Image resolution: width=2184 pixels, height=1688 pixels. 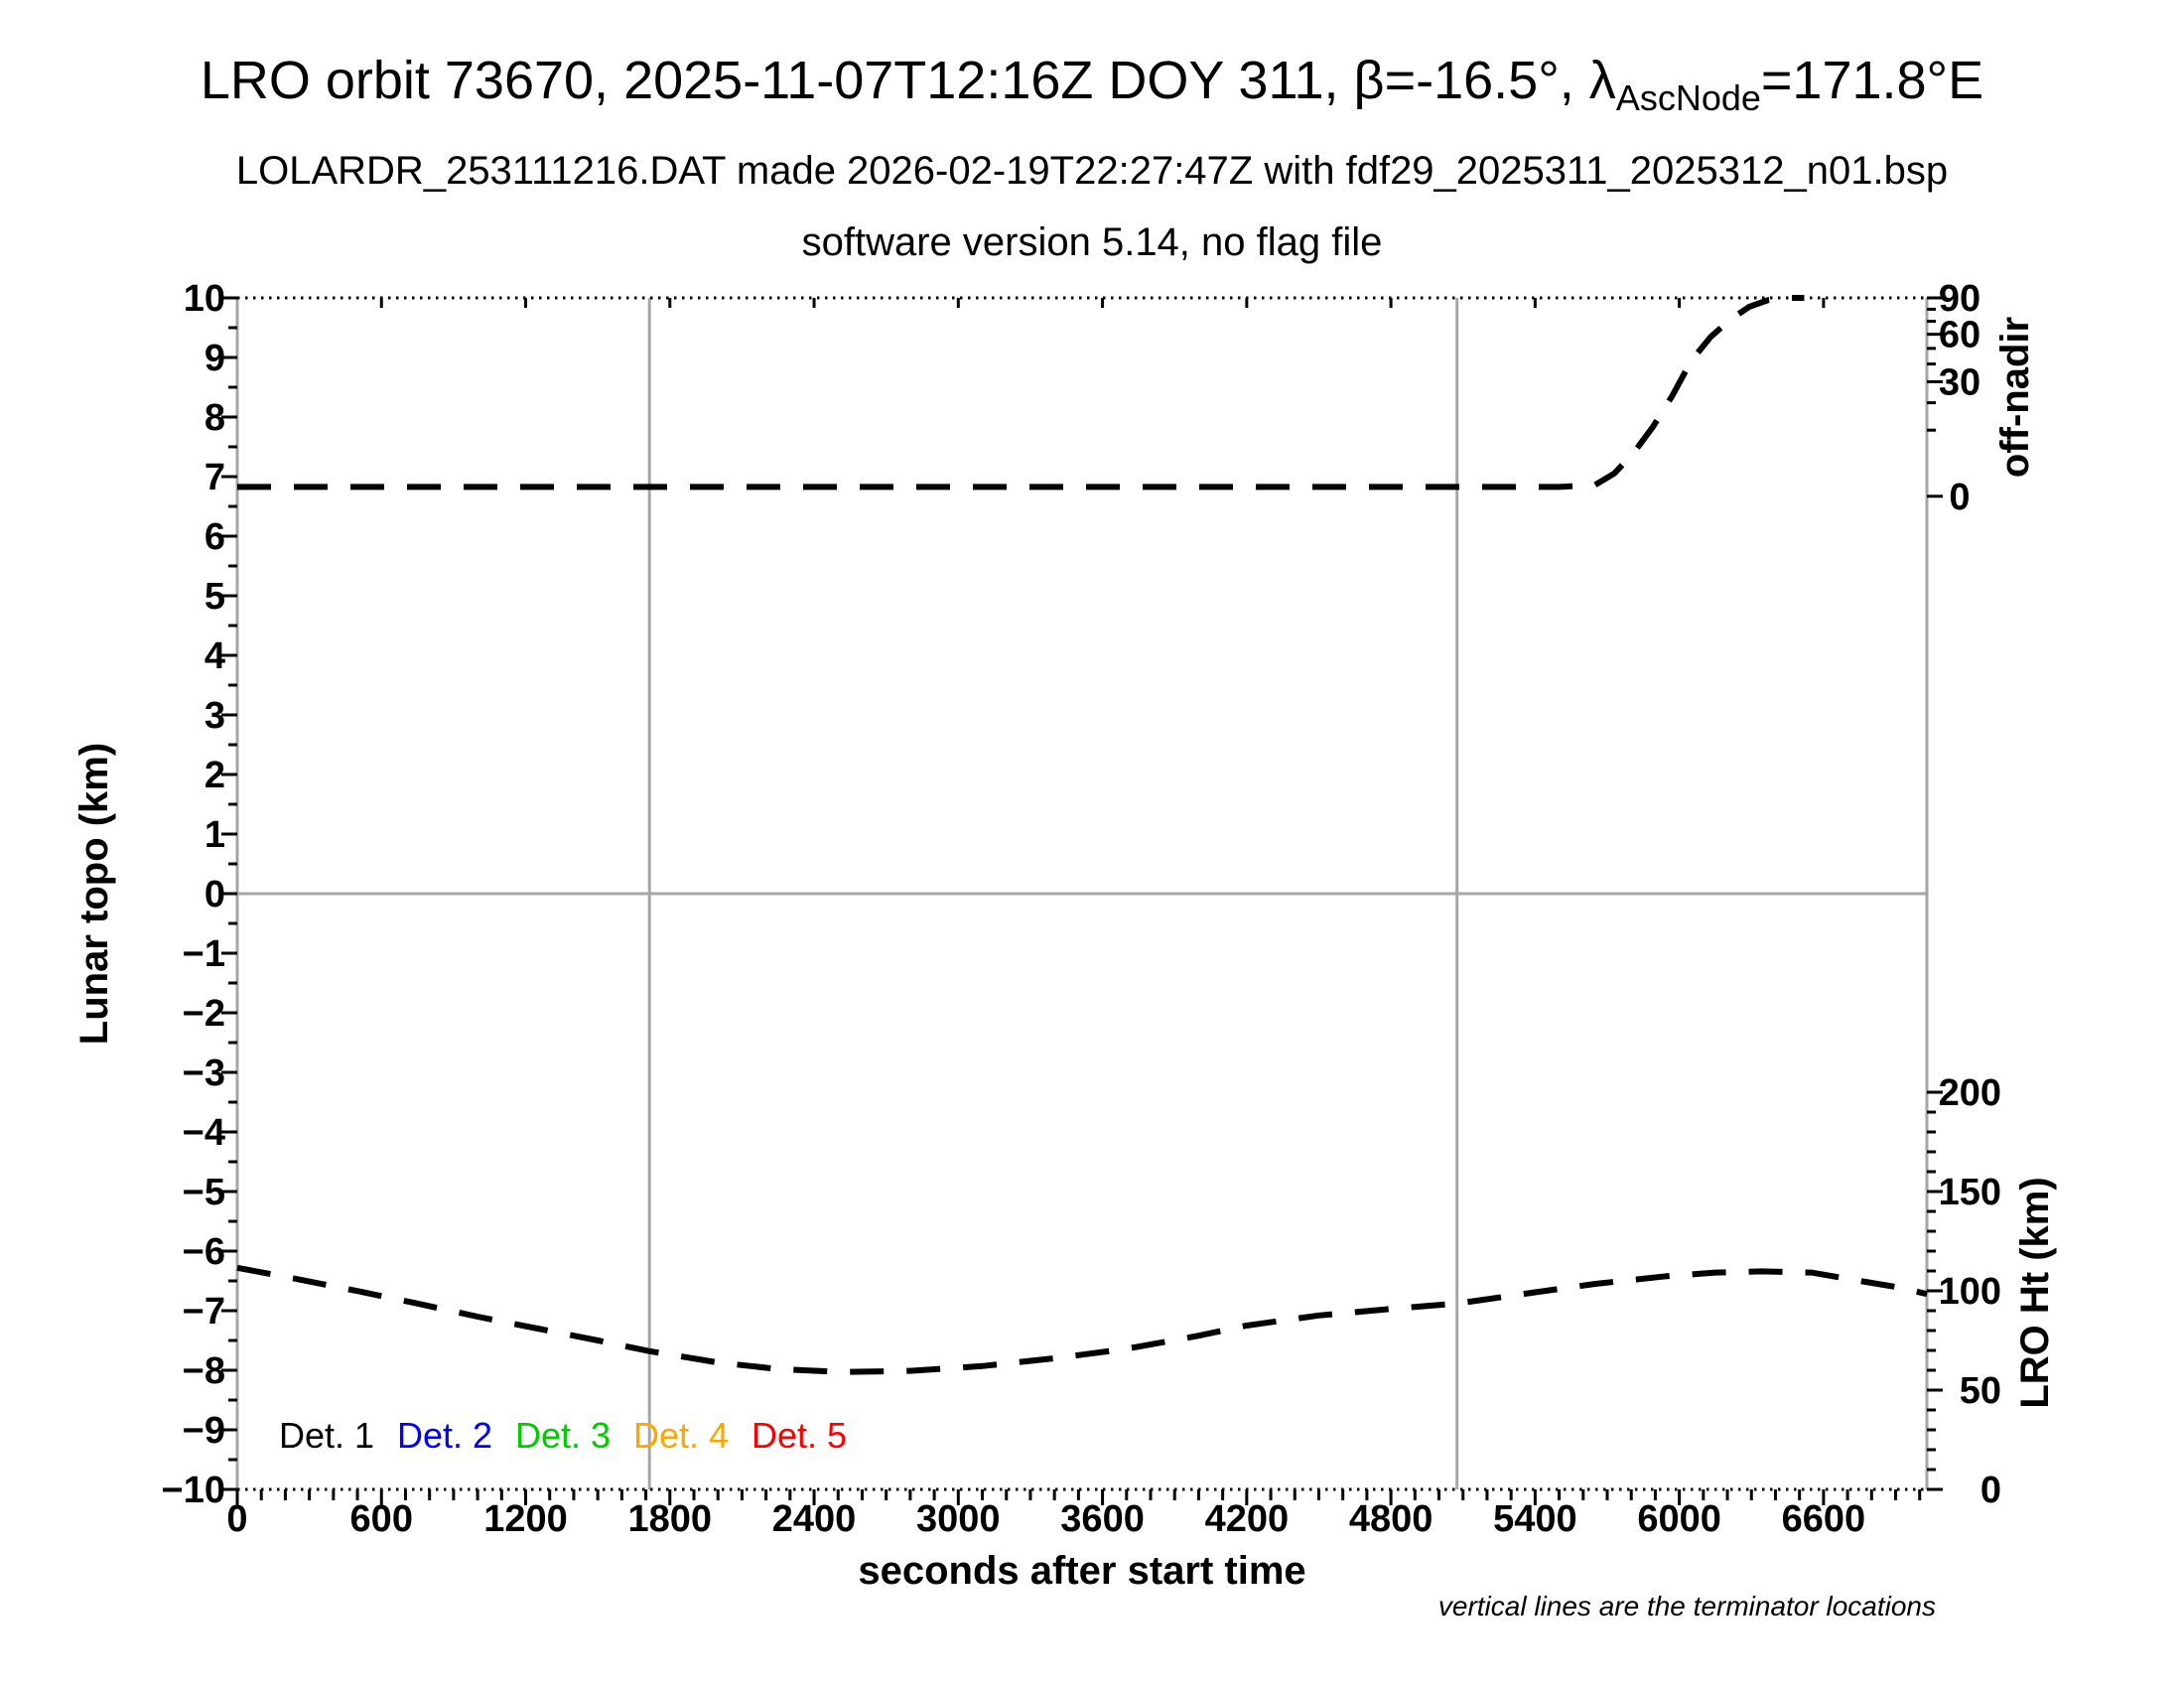 What do you see at coordinates (1247, 1519) in the screenshot?
I see `x-axis-tick-label: 4200` at bounding box center [1247, 1519].